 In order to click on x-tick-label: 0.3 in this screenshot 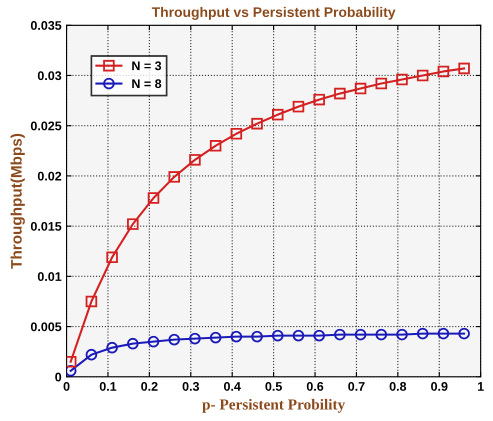, I will do `click(191, 386)`.